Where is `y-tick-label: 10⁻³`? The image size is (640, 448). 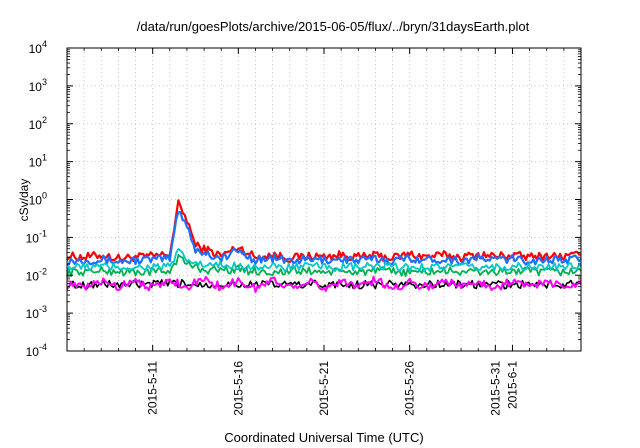 y-tick-label: 10⁻³ is located at coordinates (36, 312).